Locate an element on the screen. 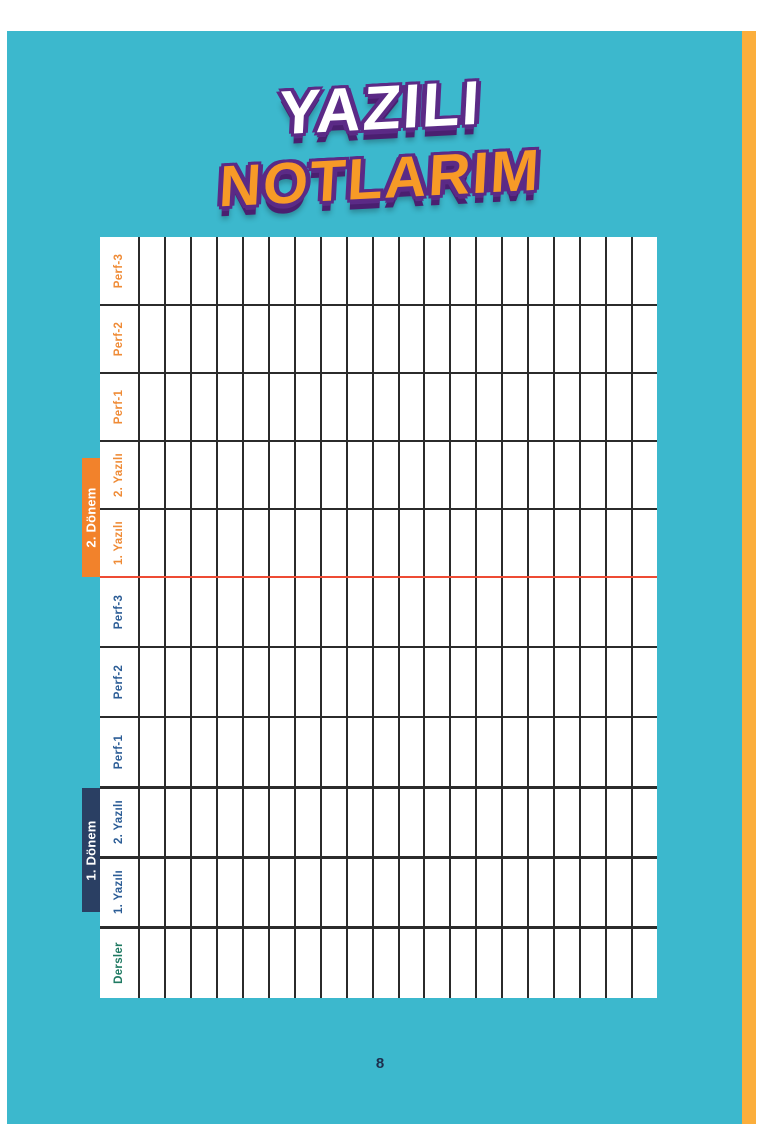  term-tab-2-donem: 2. Dönem is located at coordinates (91, 517).